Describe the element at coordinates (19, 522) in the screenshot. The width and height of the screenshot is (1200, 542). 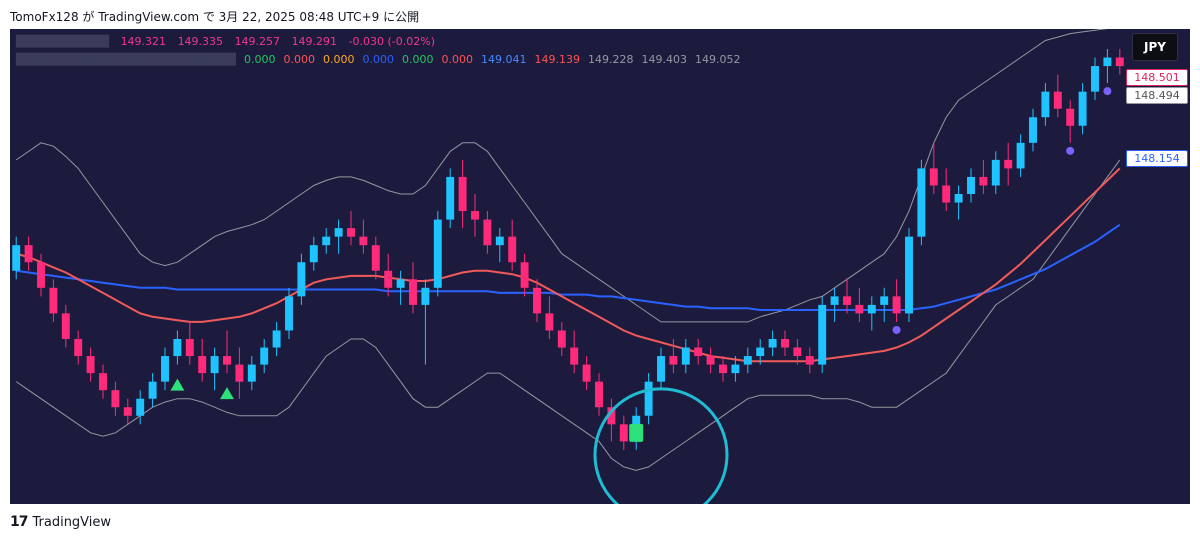
I see `tradingview-logo-icon: 17` at that location.